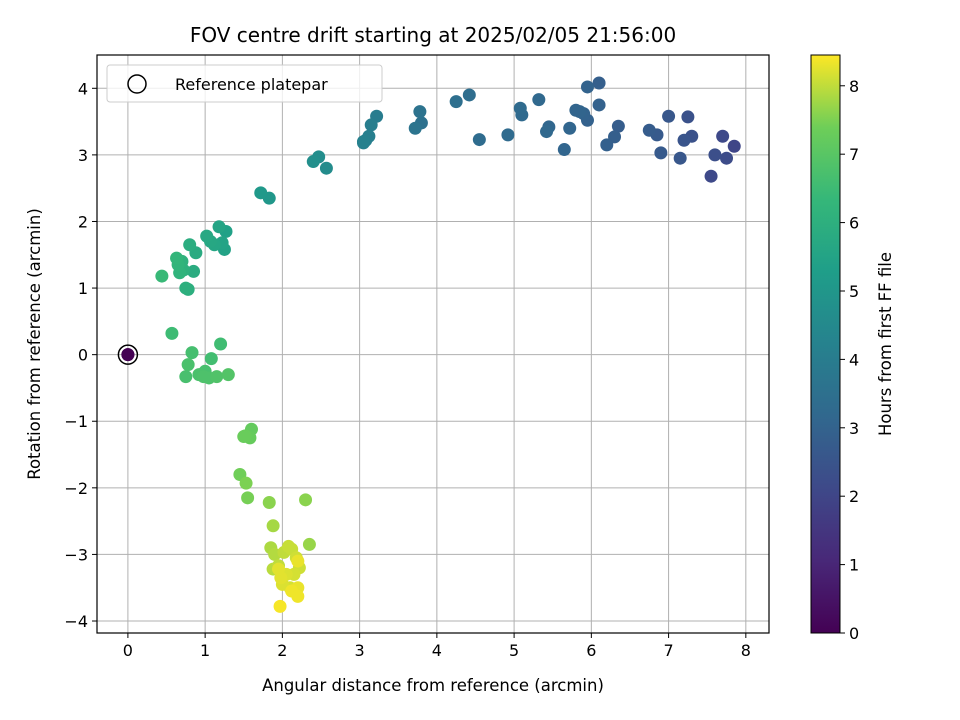  What do you see at coordinates (852, 348) in the screenshot?
I see `colorbar: 0 1 2 3 4 5 6 7 8 Hours from first FF file` at bounding box center [852, 348].